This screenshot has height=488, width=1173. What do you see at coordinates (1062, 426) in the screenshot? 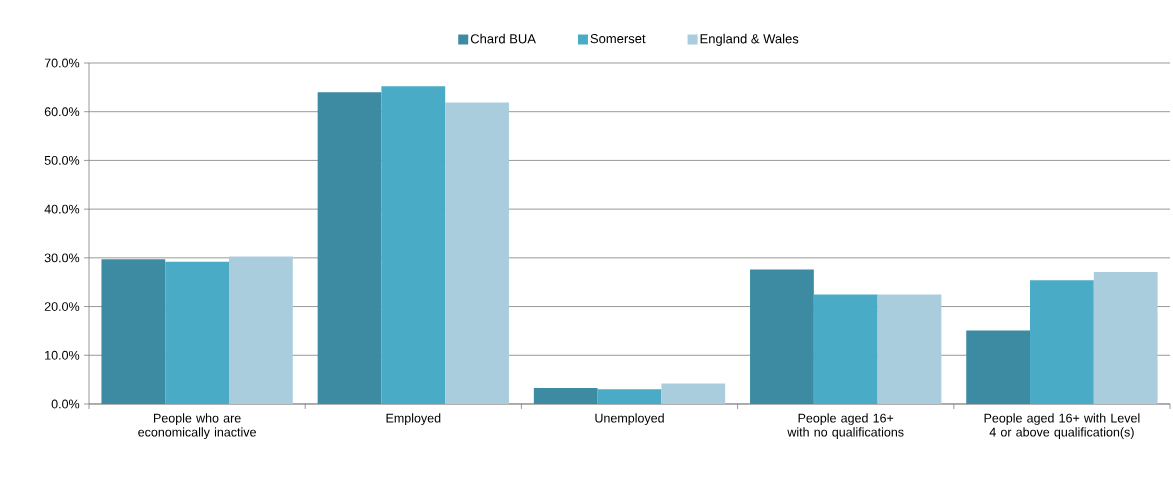
I see `x-tick-label: People aged 16+ with Level 4 or above qualification(s)` at bounding box center [1062, 426].